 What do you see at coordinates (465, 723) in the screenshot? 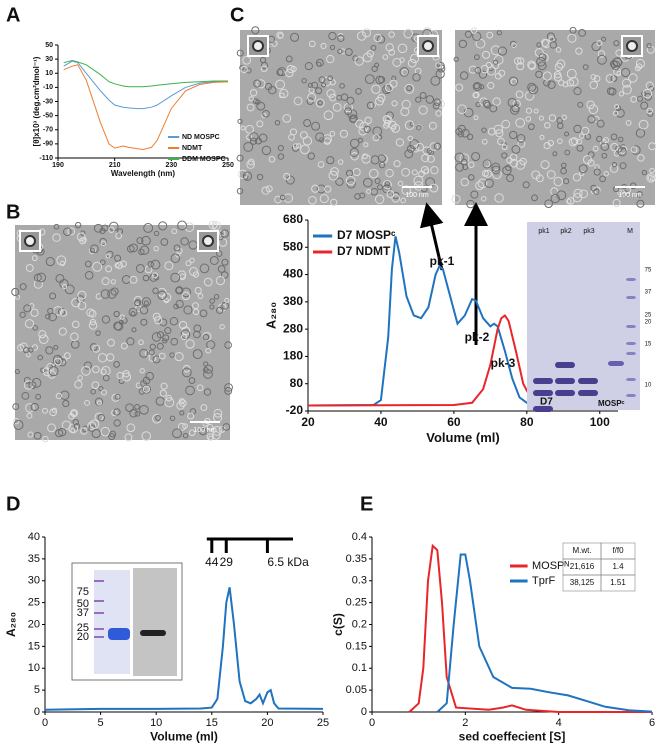
I see `x-tick-label: 2` at bounding box center [465, 723].